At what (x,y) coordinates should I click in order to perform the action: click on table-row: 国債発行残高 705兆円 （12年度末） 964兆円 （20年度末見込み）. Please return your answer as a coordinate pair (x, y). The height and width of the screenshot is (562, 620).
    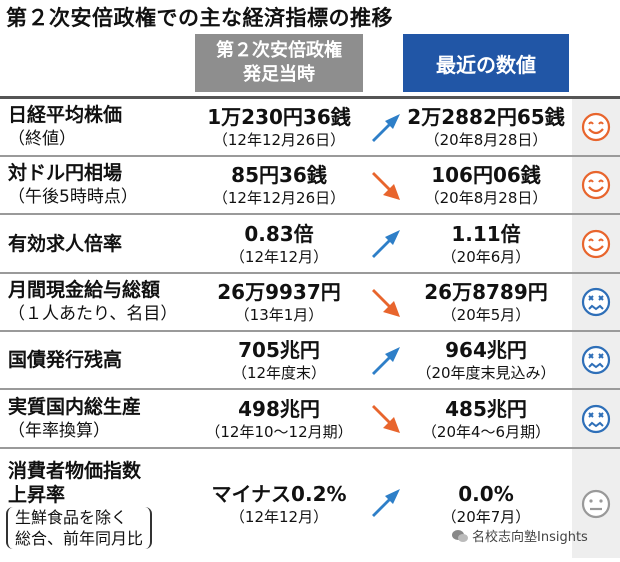
    Looking at the image, I should click on (310, 359).